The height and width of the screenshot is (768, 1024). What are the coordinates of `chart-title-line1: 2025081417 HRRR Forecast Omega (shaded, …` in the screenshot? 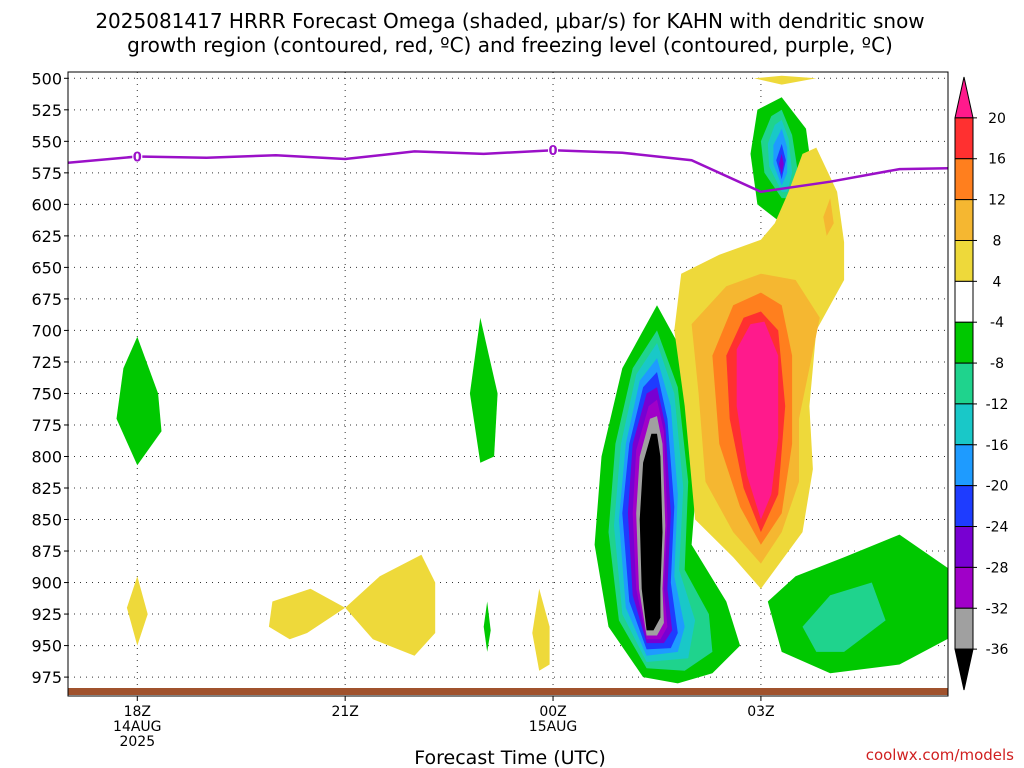 It's located at (509, 21).